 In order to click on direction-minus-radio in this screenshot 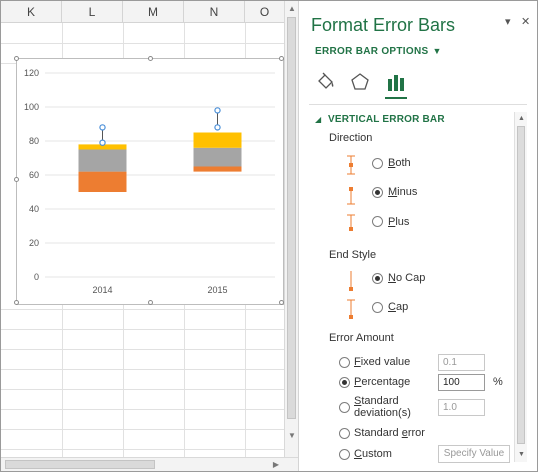, I will do `click(377, 192)`.